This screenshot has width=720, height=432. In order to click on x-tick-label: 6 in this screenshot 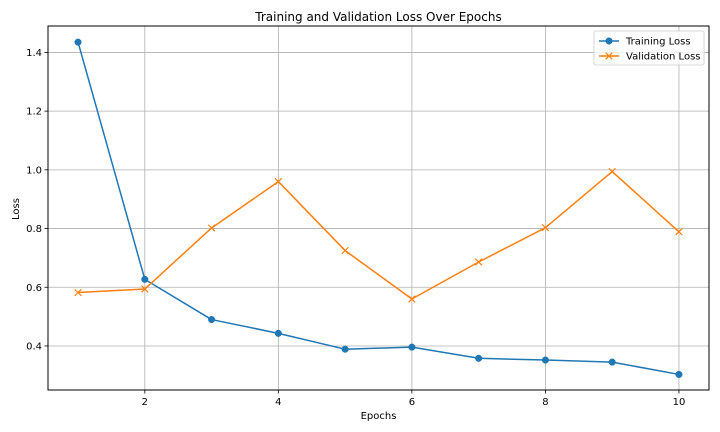, I will do `click(412, 402)`.